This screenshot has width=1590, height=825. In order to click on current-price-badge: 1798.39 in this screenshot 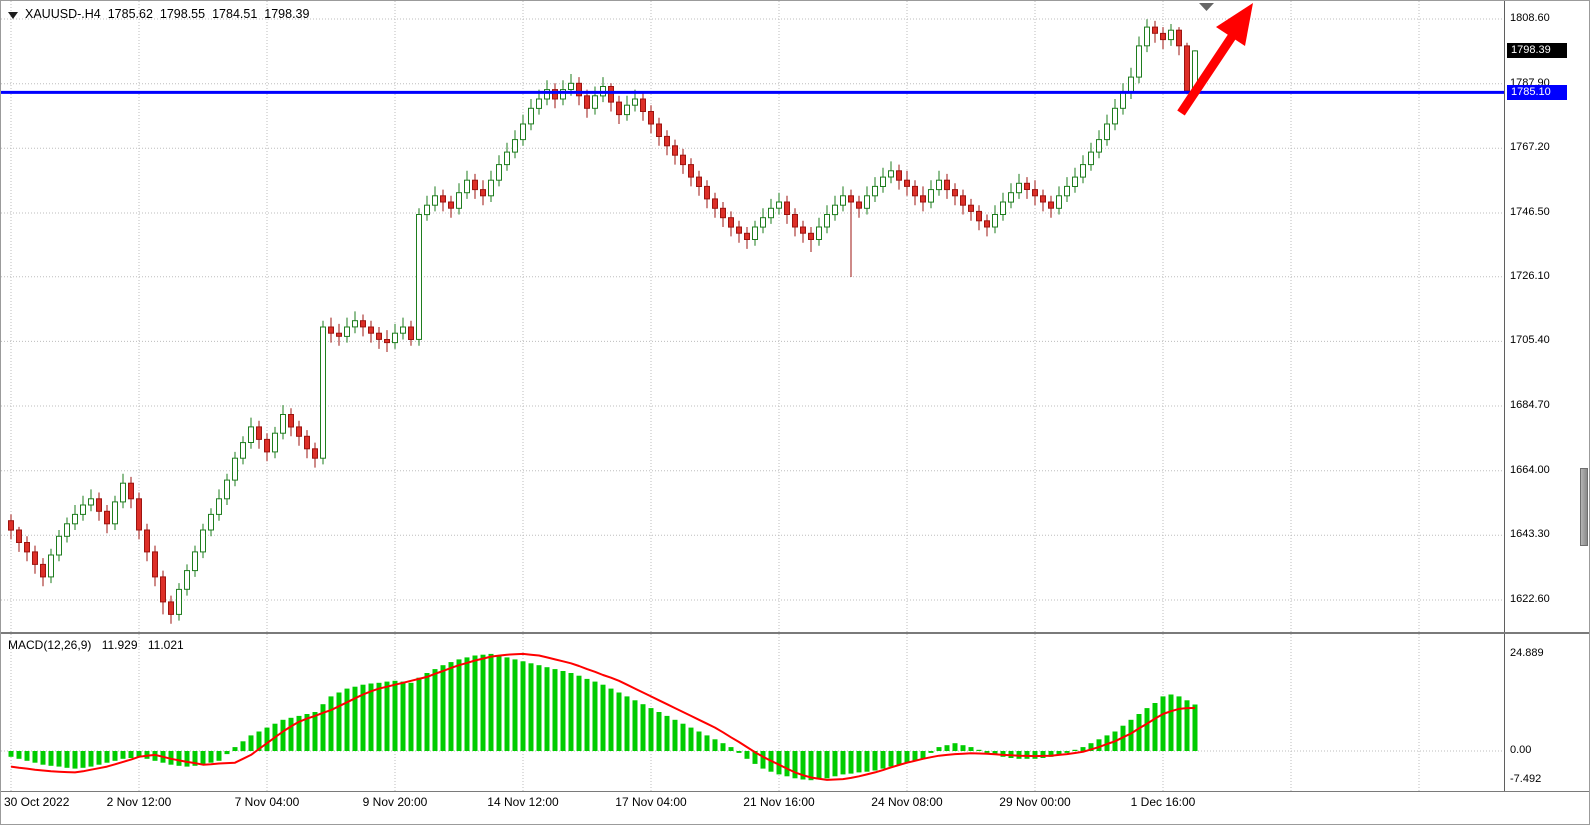, I will do `click(1537, 50)`.